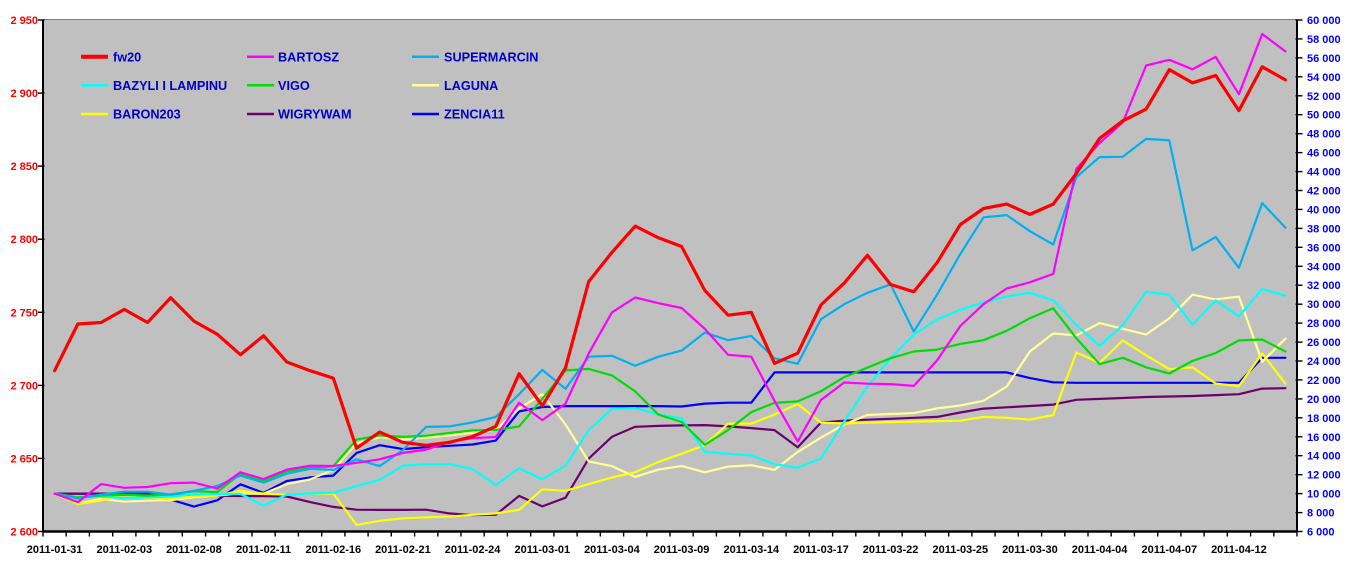 Image resolution: width=1362 pixels, height=572 pixels. I want to click on svg-text: 2011-03-09, so click(682, 550).